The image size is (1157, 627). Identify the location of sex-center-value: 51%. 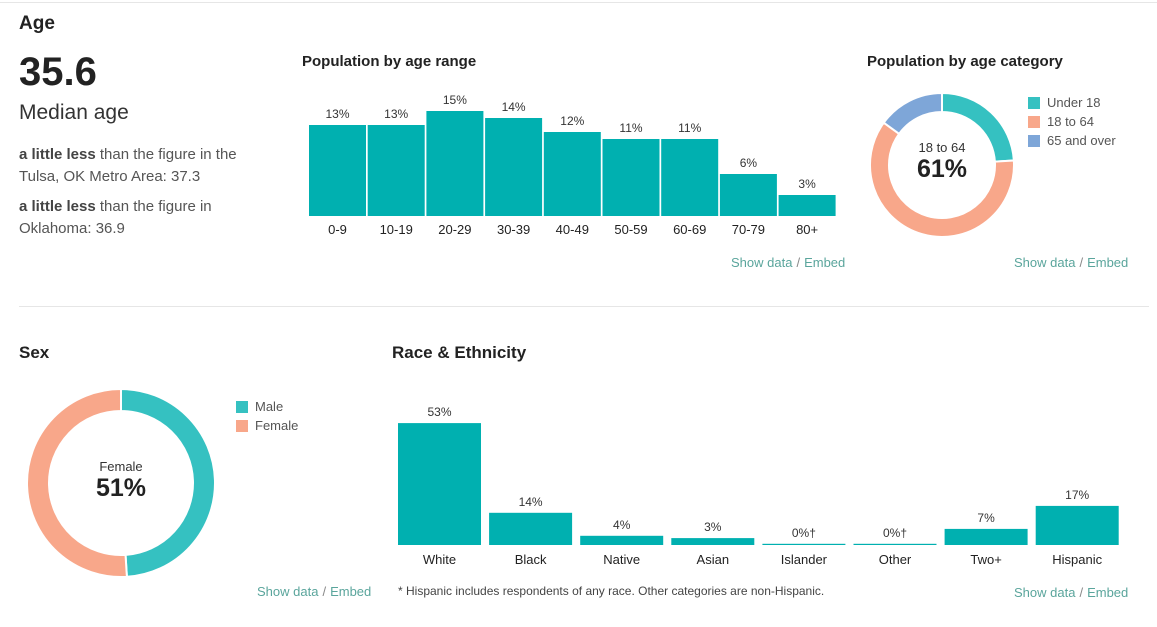
(121, 488).